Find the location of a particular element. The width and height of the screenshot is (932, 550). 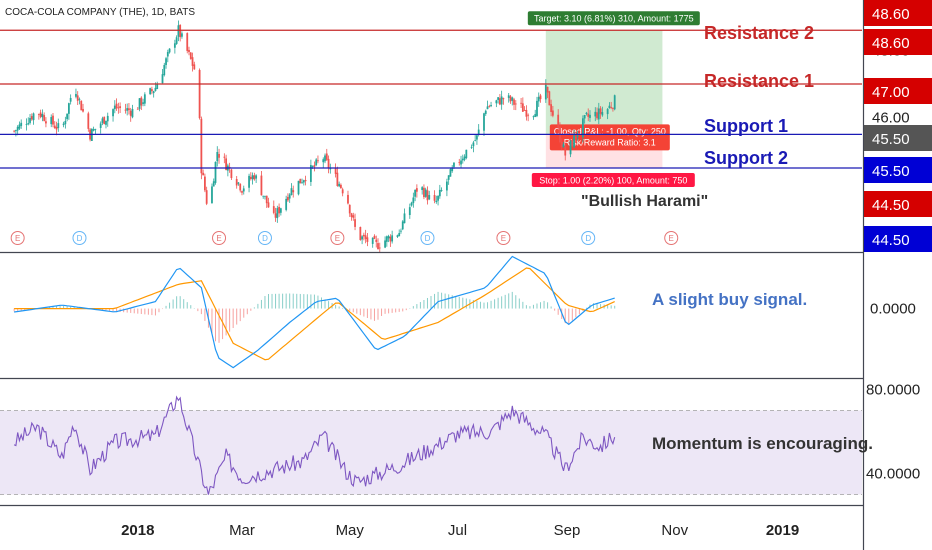

macd-note: A slight buy signal. is located at coordinates (729, 299).